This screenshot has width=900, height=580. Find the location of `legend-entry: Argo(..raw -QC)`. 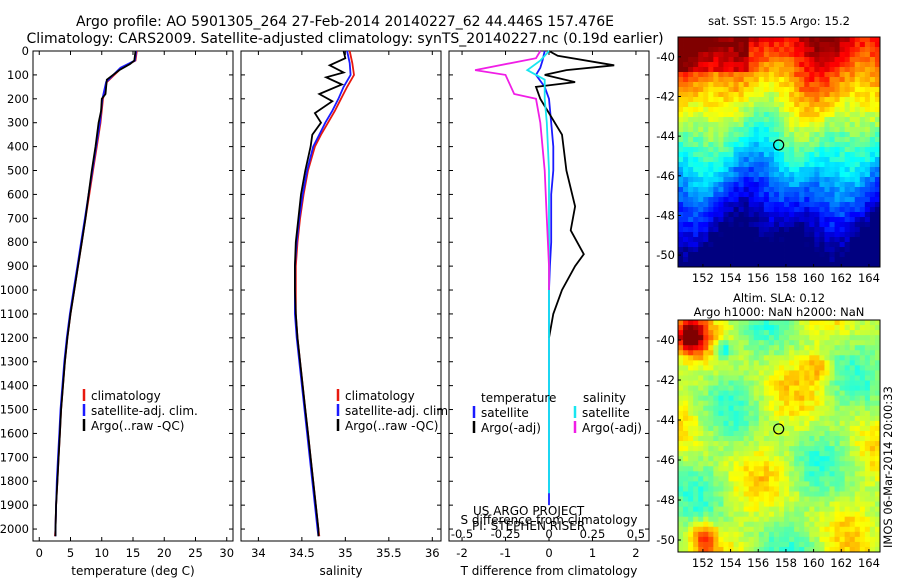

legend-entry: Argo(..raw -QC) is located at coordinates (391, 426).